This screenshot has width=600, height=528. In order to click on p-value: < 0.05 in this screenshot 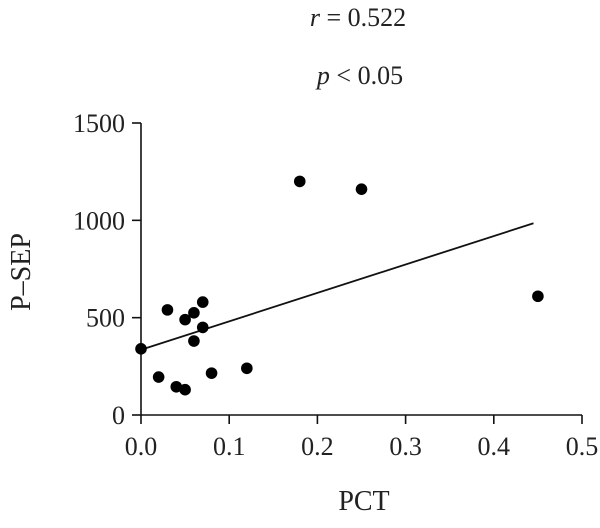, I will do `click(366, 75)`.